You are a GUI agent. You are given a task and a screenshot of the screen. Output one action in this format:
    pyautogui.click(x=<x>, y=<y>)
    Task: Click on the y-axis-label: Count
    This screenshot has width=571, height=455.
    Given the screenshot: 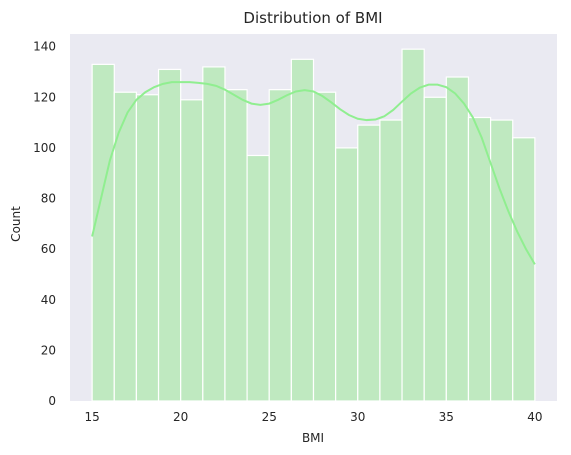 What is the action you would take?
    pyautogui.click(x=16, y=224)
    